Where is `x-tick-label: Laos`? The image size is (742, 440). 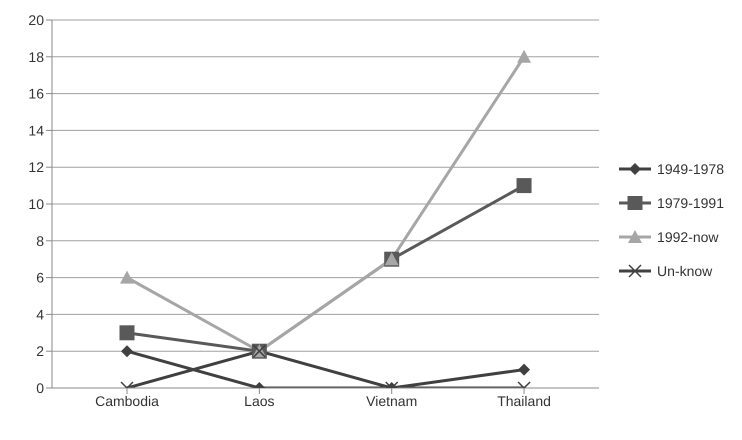 x-tick-label: Laos is located at coordinates (259, 400).